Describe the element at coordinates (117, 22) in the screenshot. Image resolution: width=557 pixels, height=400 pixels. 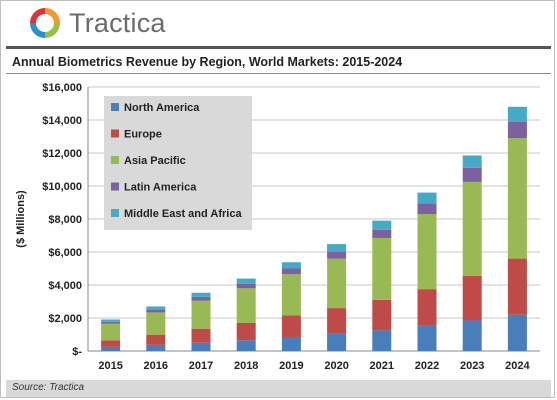
I see `brand-name: Tractica` at that location.